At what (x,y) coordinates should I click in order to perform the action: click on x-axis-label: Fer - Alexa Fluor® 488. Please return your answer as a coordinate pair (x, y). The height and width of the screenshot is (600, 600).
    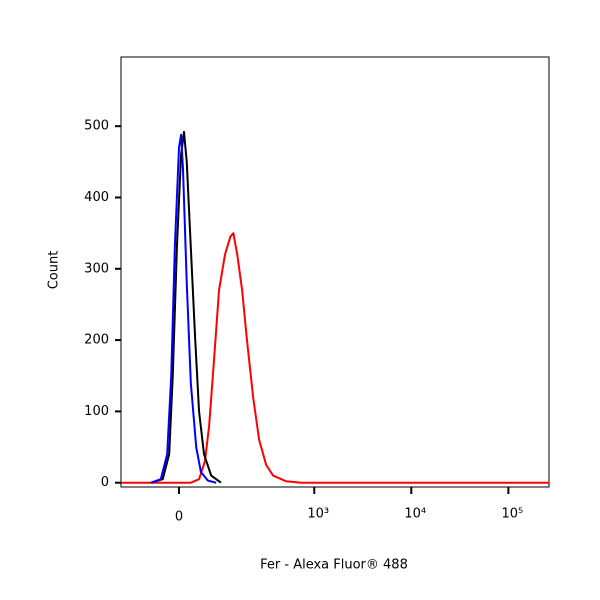
    Looking at the image, I should click on (334, 565).